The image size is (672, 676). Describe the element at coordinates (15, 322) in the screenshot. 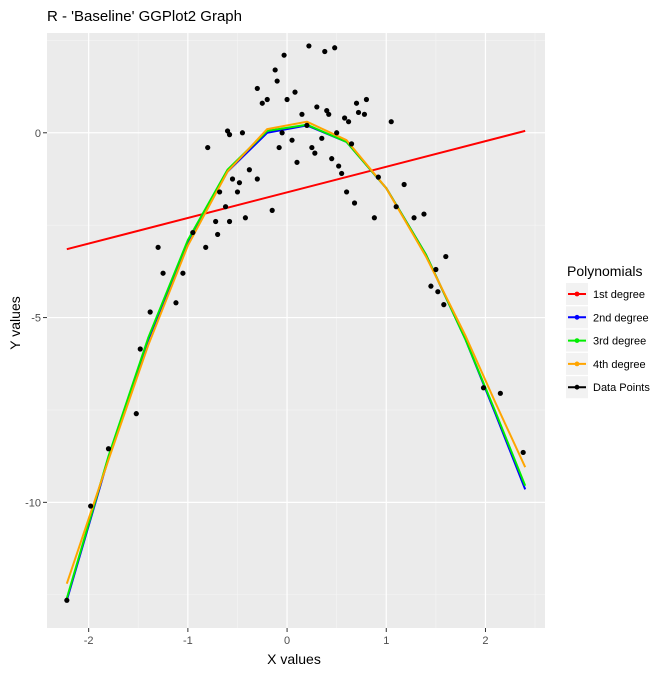

I see `y-axis-title: Y values` at that location.